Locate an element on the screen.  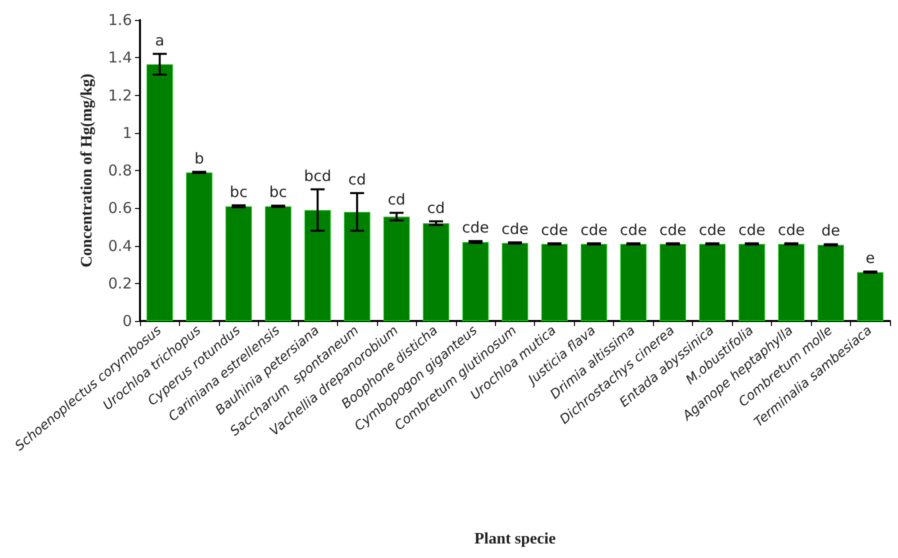
y-tick-label: 1.4 is located at coordinates (120, 57).